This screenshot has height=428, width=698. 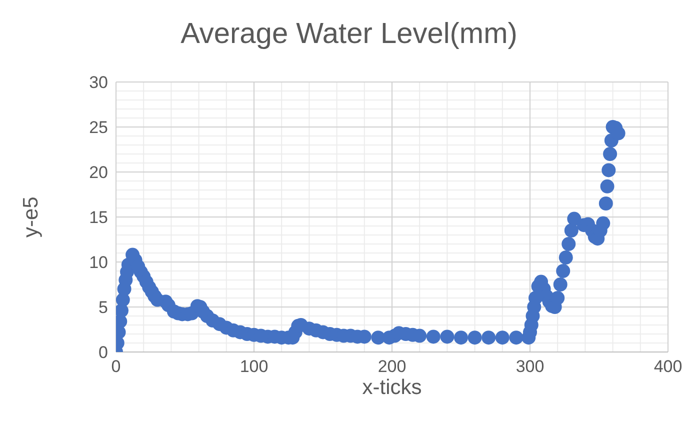 What do you see at coordinates (98, 218) in the screenshot?
I see `y-tick-label: 15` at bounding box center [98, 218].